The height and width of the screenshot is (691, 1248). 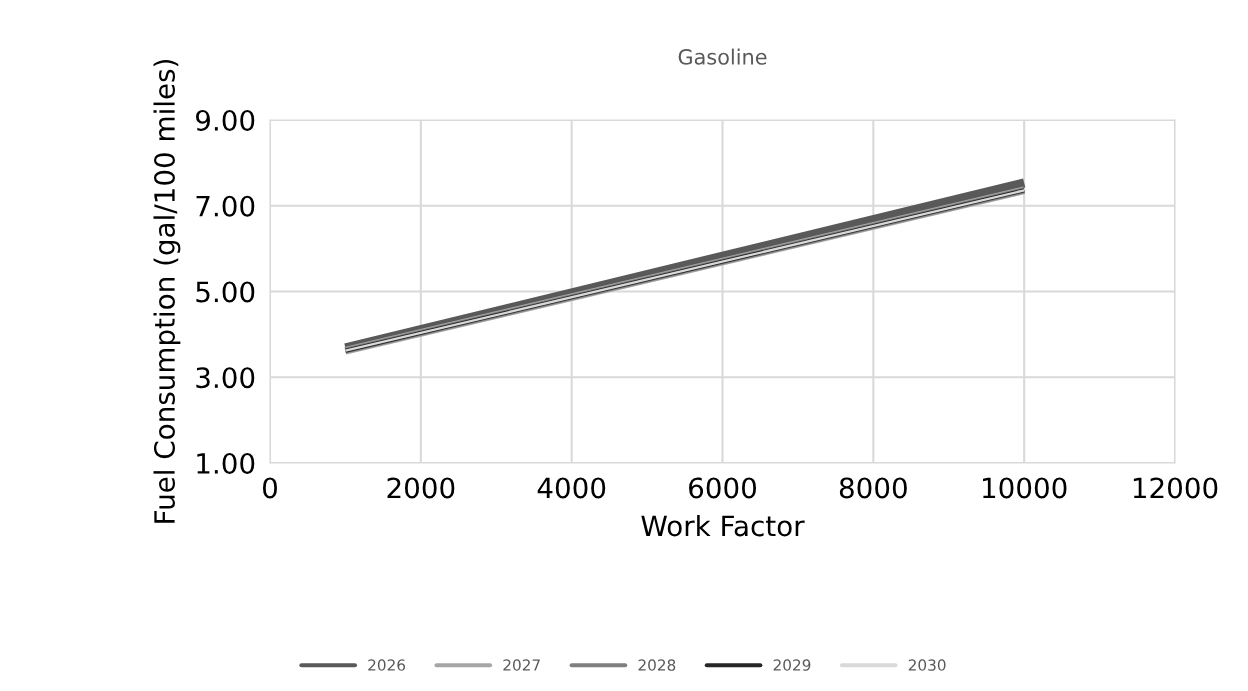 What do you see at coordinates (387, 665) in the screenshot?
I see `legend-label: 2026` at bounding box center [387, 665].